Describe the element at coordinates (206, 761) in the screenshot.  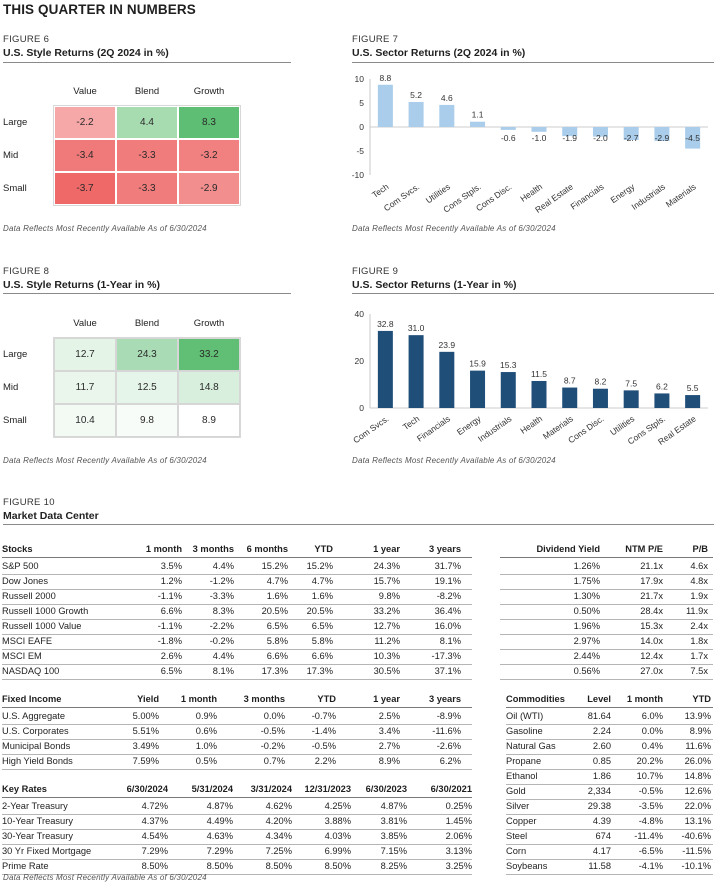
I see `table-cell: 0.5%` at that location.